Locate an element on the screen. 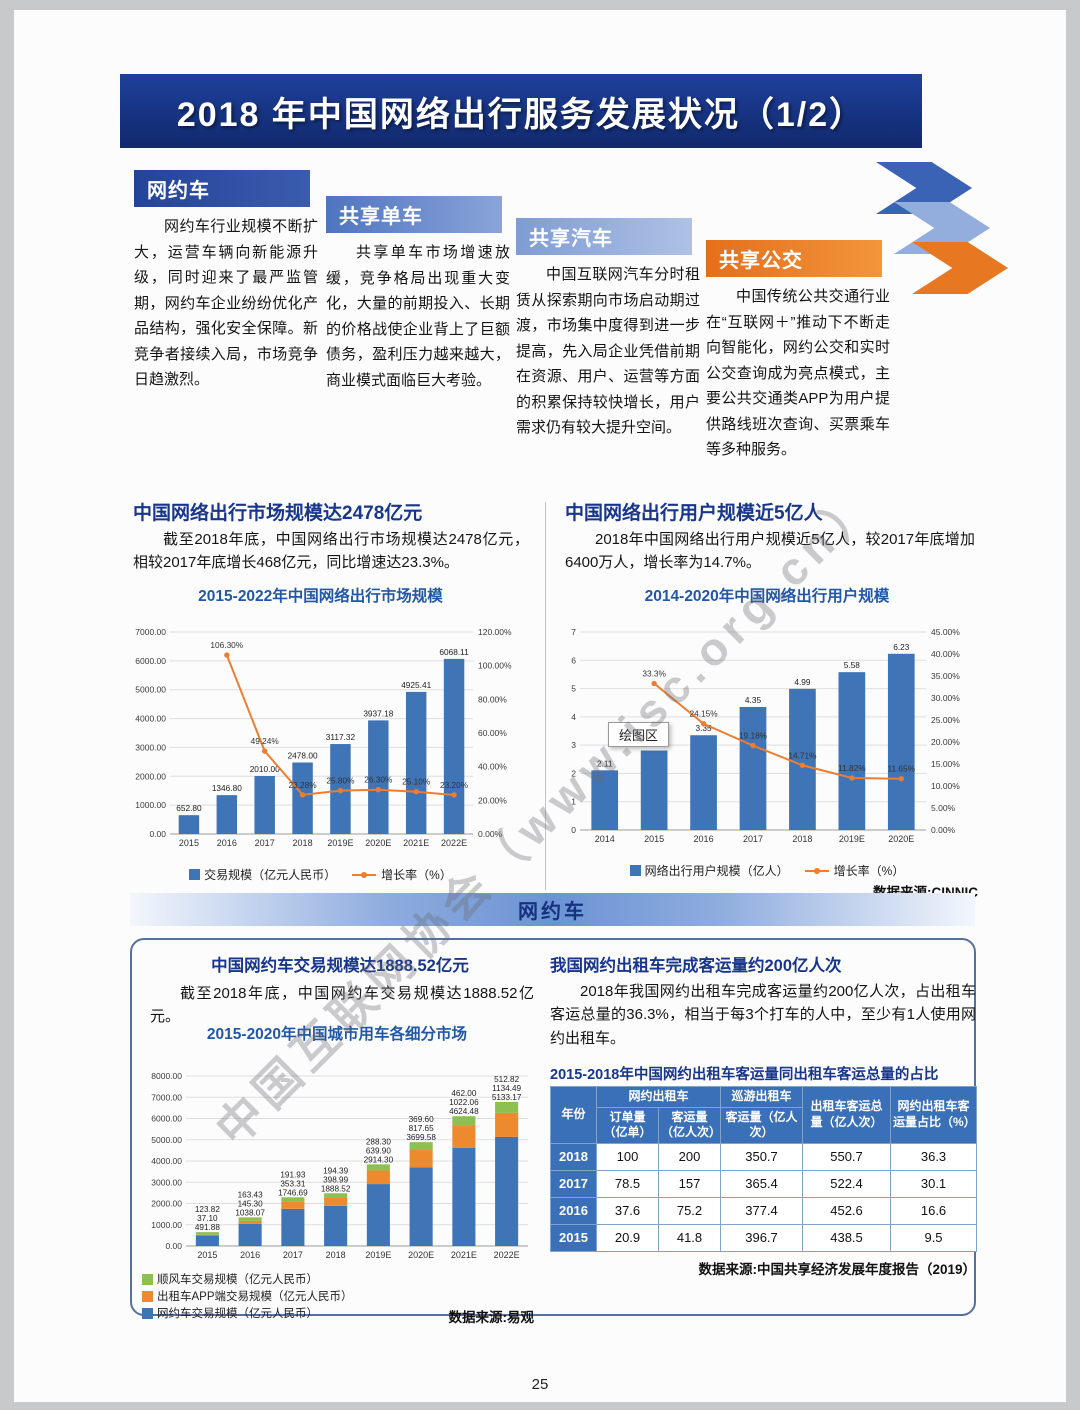 The width and height of the screenshot is (1080, 1410). svg-text: 33.3% is located at coordinates (654, 673).